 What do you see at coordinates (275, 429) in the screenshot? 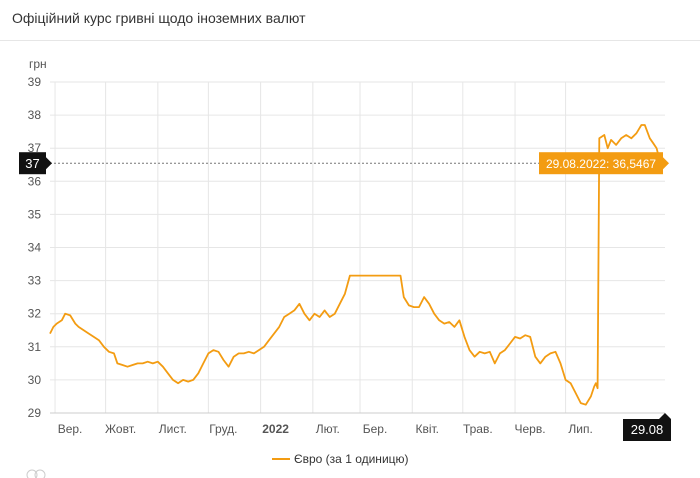
I see `x-tick-label: 2022` at bounding box center [275, 429].